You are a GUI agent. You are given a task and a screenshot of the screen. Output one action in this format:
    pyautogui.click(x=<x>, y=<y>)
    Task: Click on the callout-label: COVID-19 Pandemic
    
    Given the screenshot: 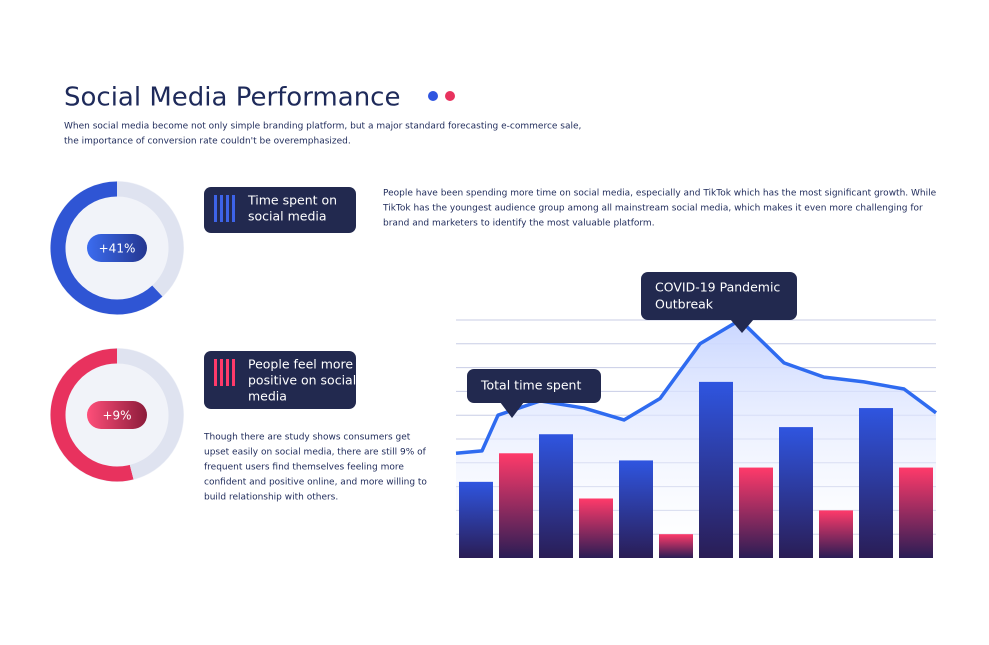 What is the action you would take?
    pyautogui.click(x=717, y=287)
    